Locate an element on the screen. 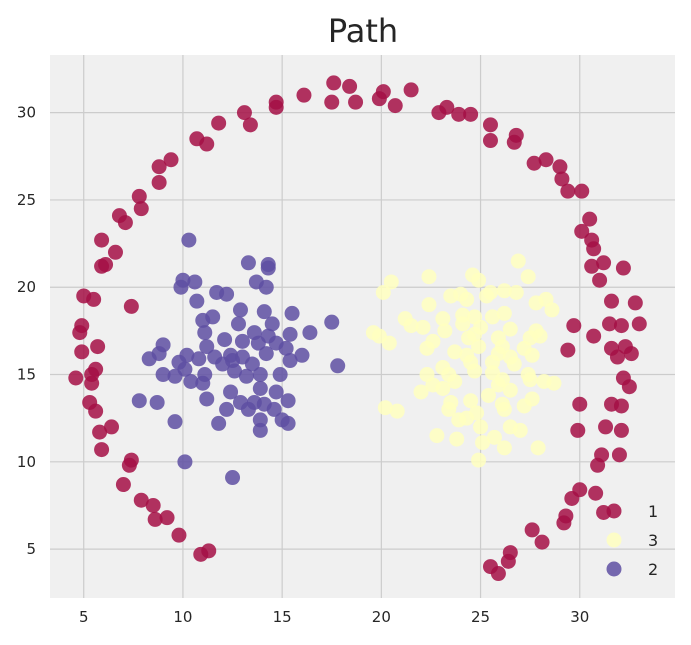  y-tick-label: 15 is located at coordinates (26, 375).